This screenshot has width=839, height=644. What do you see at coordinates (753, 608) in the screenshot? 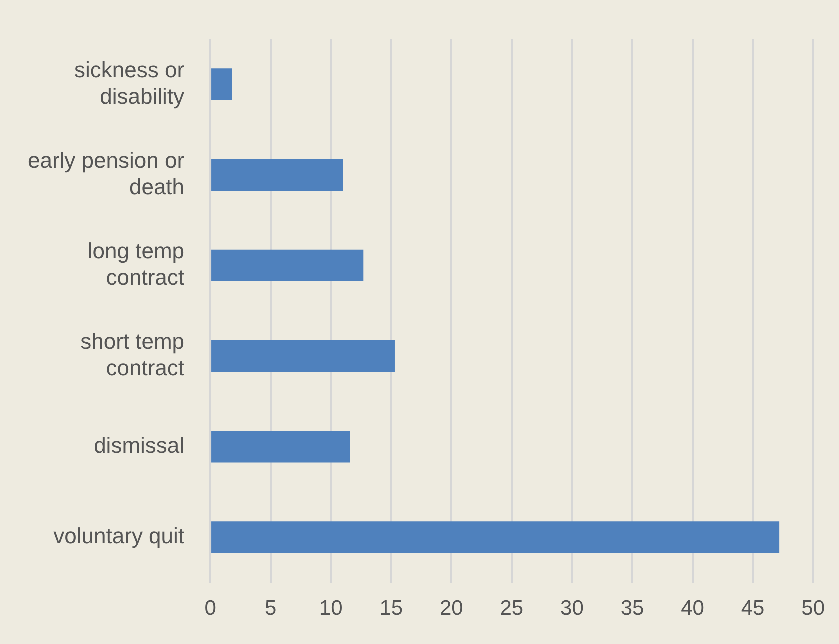
I see `x-tick-label: 45` at bounding box center [753, 608].